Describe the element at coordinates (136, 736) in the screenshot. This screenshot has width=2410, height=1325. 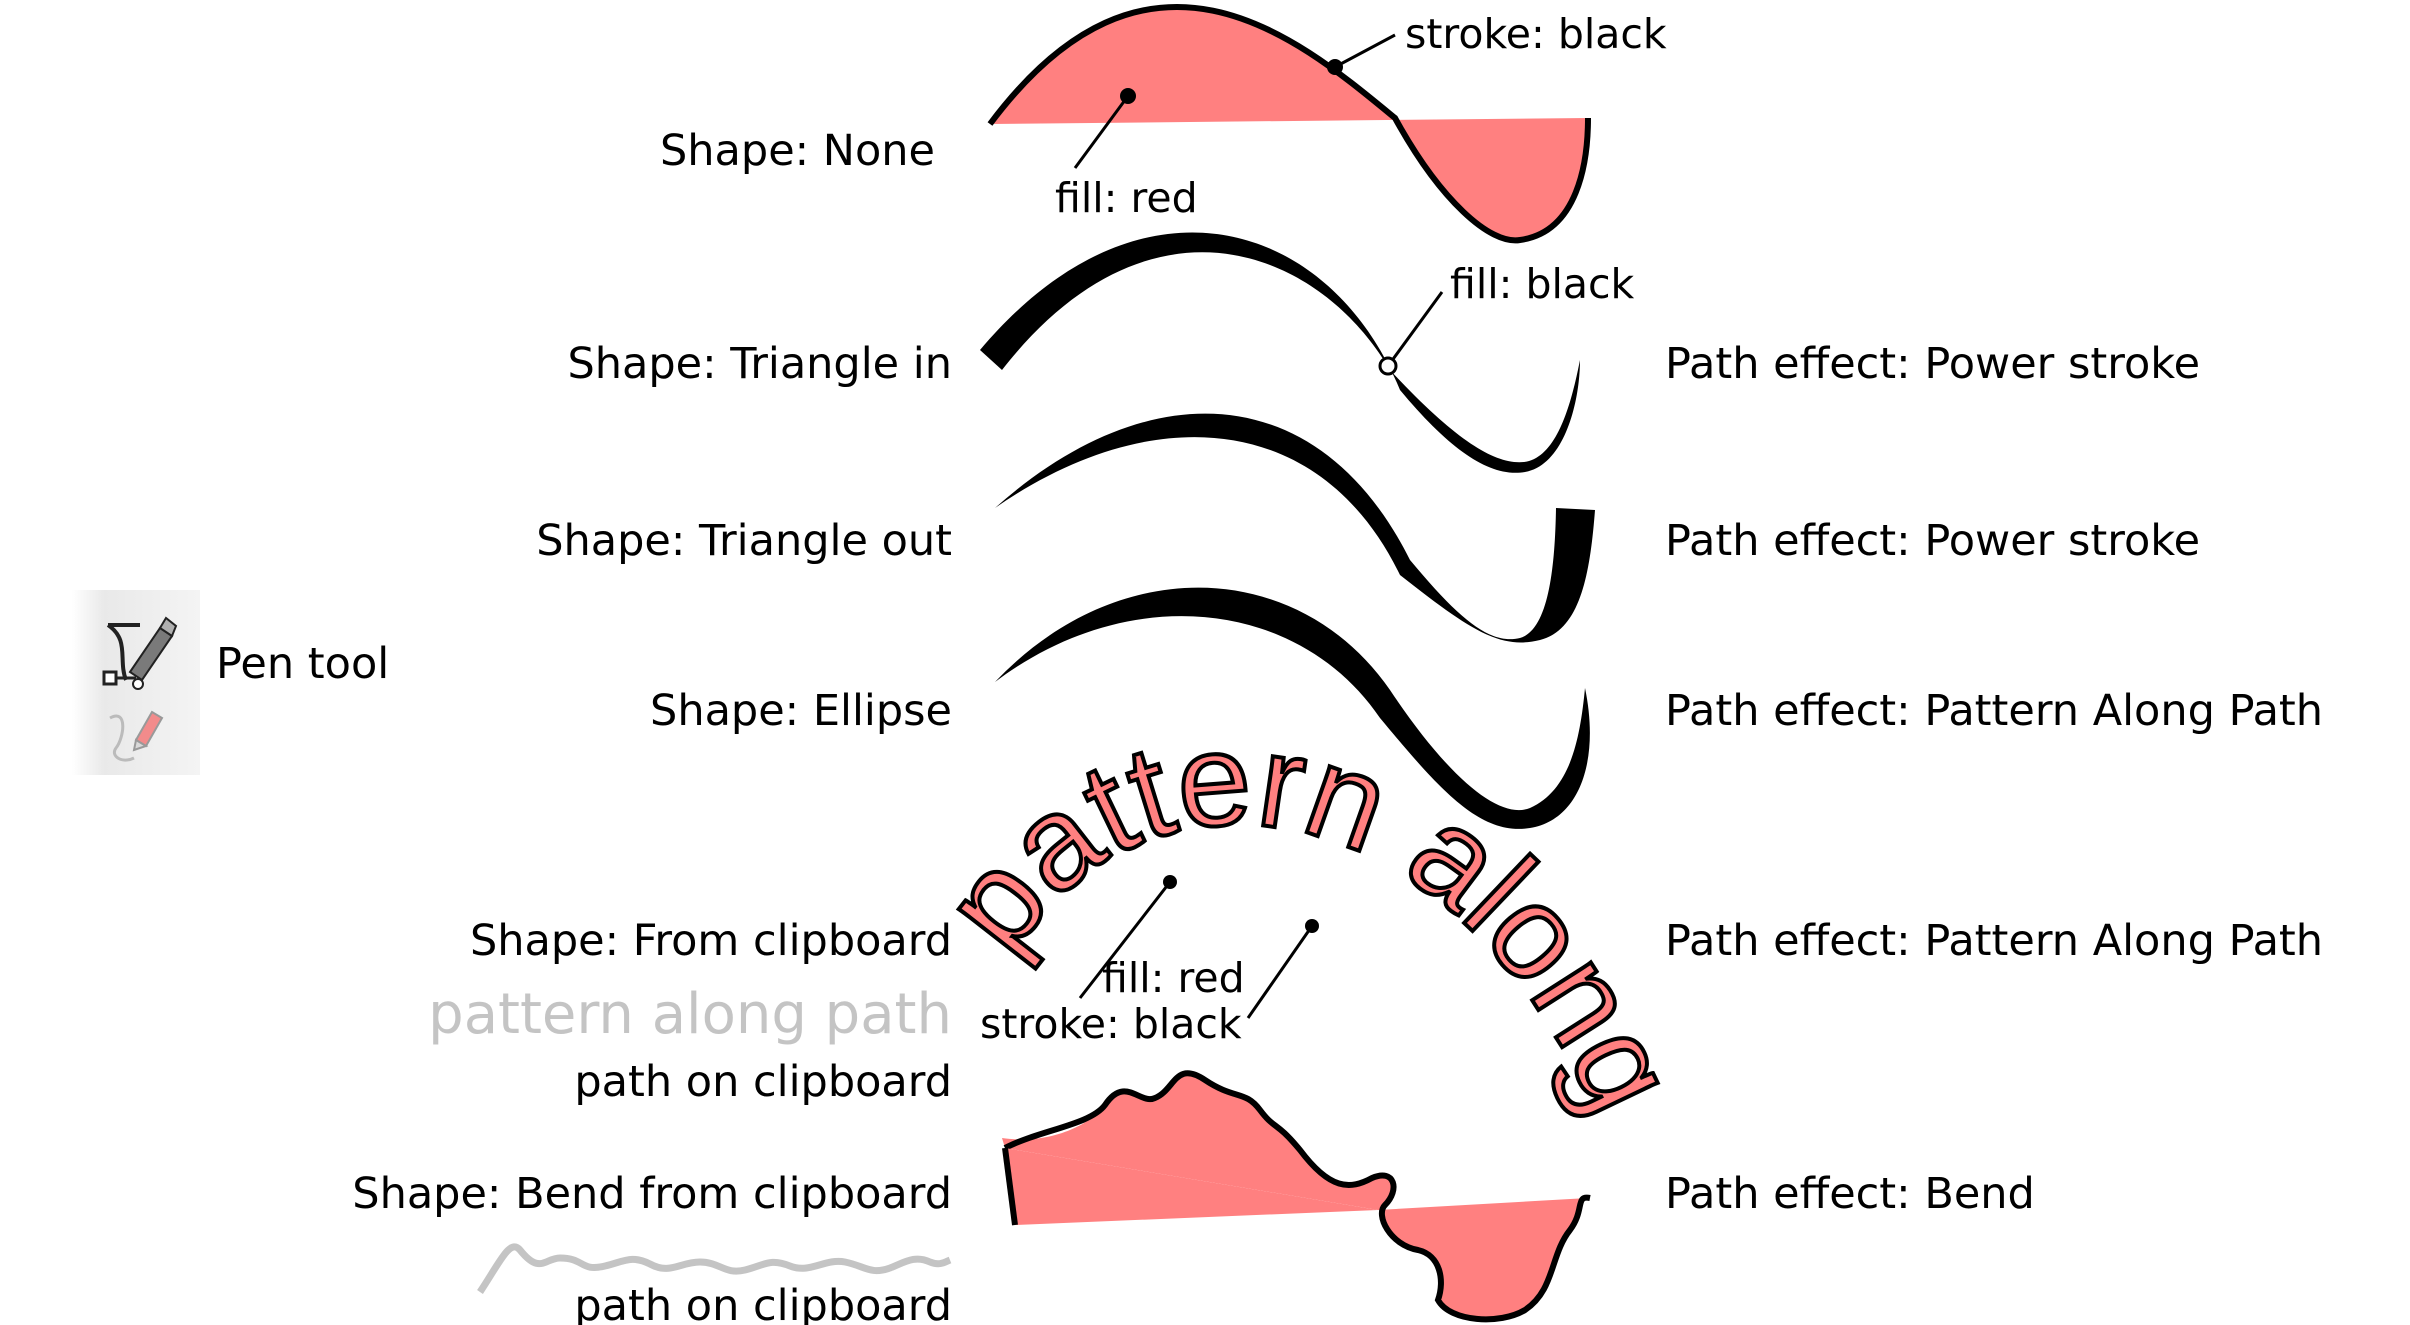
I see `pencil-tool-icon` at that location.